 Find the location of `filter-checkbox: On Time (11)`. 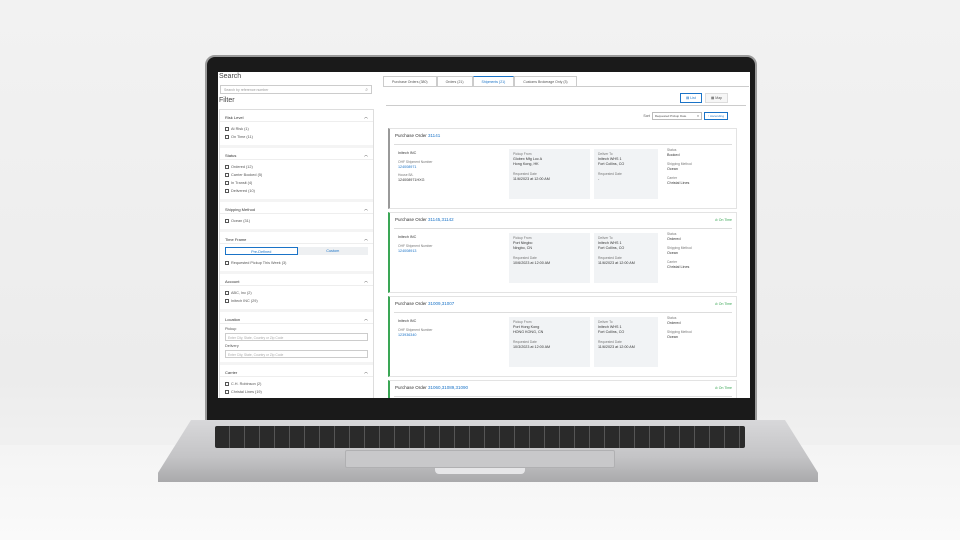

filter-checkbox: On Time (11) is located at coordinates (296, 137).